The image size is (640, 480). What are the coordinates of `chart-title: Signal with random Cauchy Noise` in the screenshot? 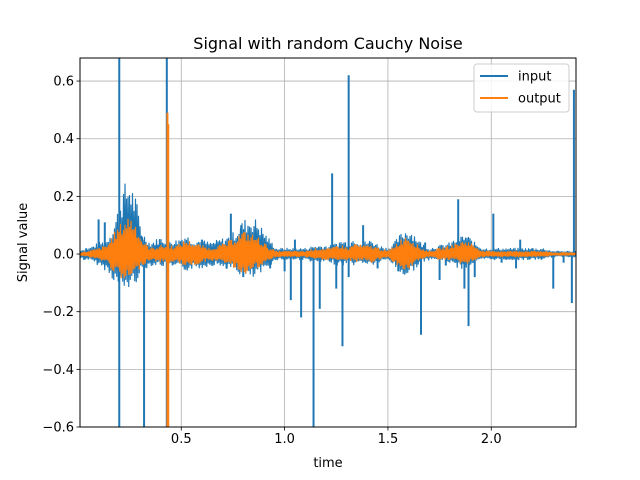 It's located at (327, 43).